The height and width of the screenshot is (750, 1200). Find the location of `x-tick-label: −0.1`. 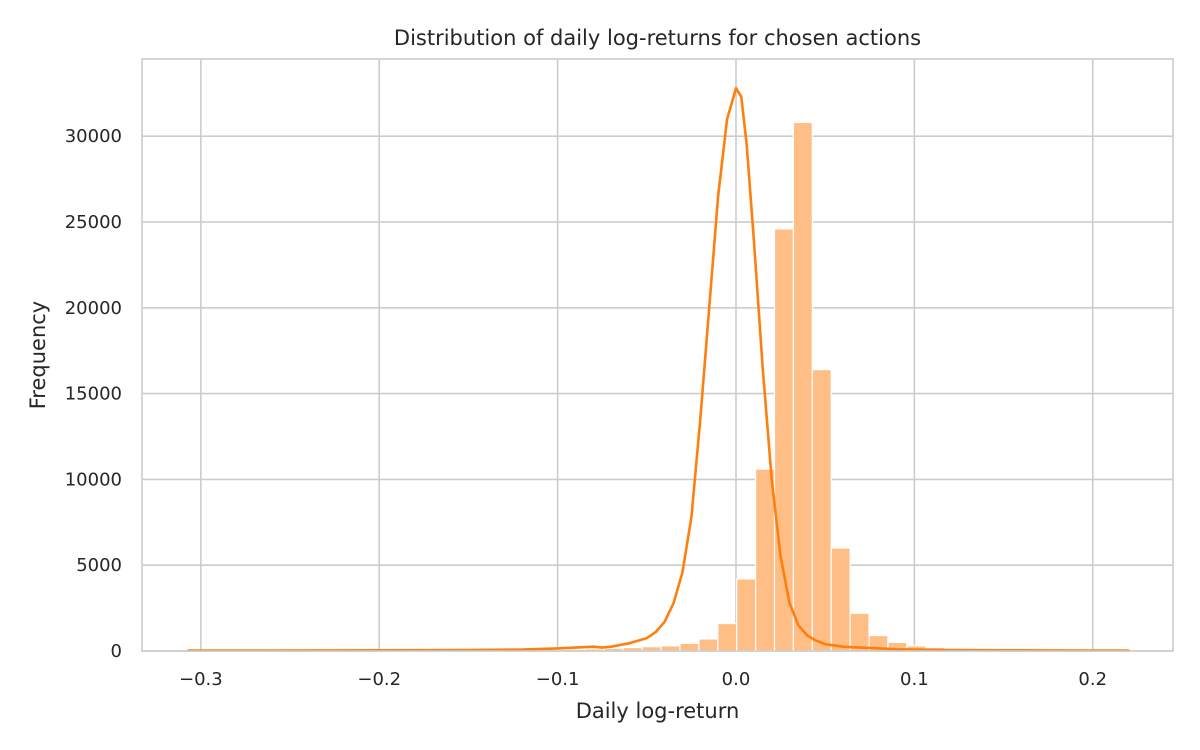

x-tick-label: −0.1 is located at coordinates (558, 679).